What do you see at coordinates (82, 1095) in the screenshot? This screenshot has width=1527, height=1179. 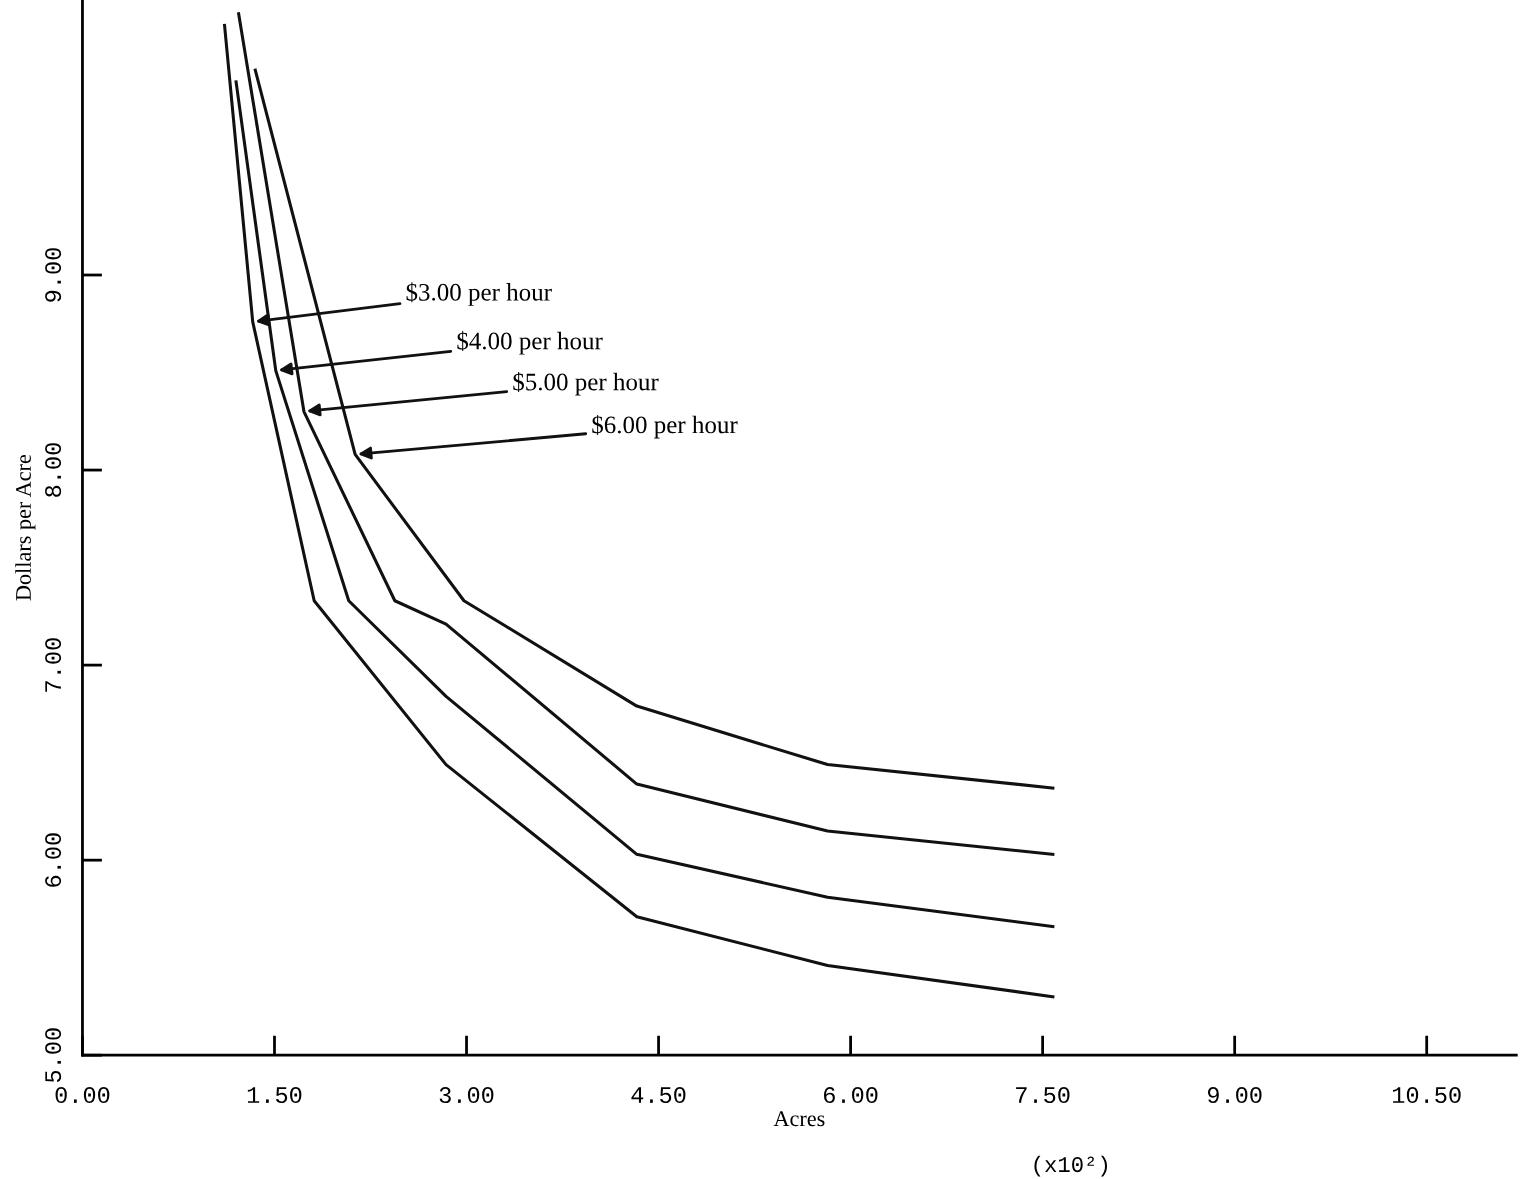 I see `x-tick-label: 0.00` at bounding box center [82, 1095].